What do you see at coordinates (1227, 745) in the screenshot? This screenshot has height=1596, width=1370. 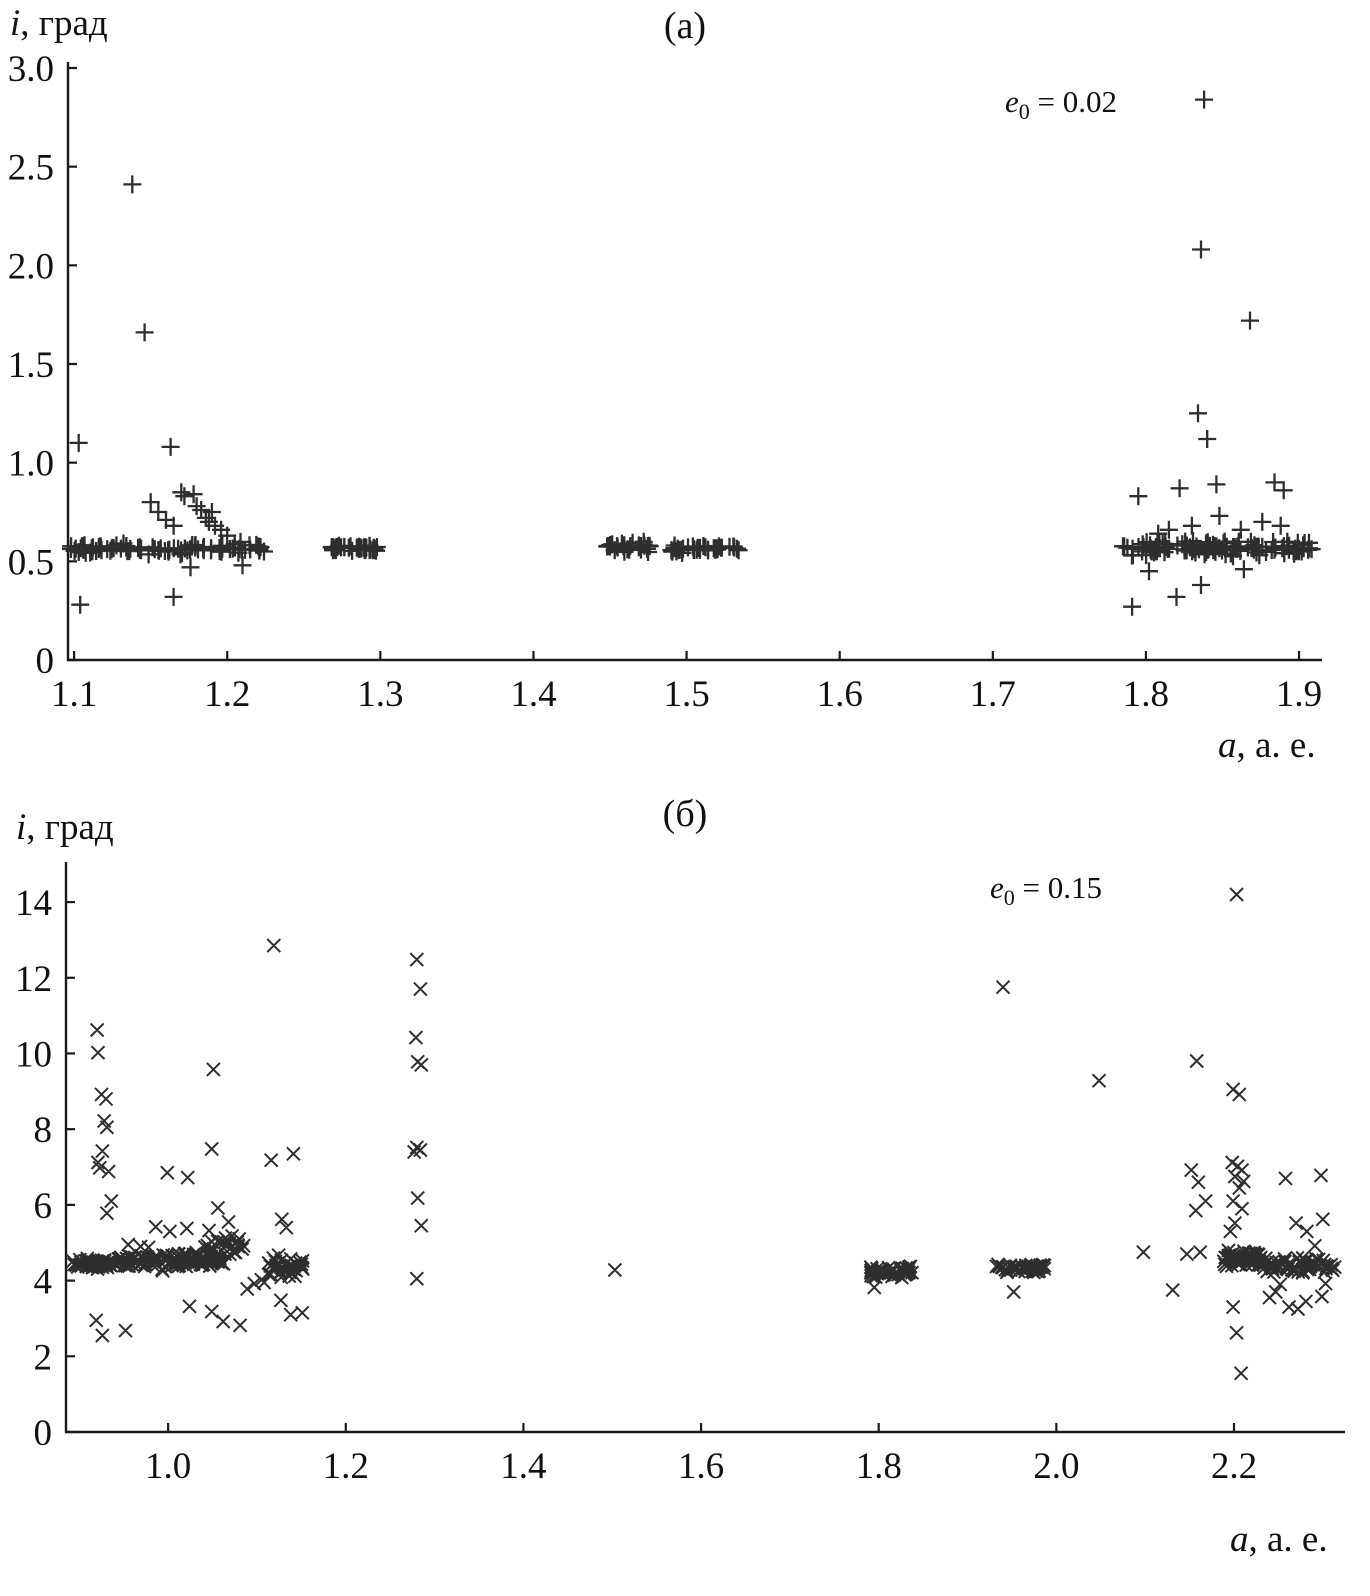 I see `panel-a-x-var: a` at bounding box center [1227, 745].